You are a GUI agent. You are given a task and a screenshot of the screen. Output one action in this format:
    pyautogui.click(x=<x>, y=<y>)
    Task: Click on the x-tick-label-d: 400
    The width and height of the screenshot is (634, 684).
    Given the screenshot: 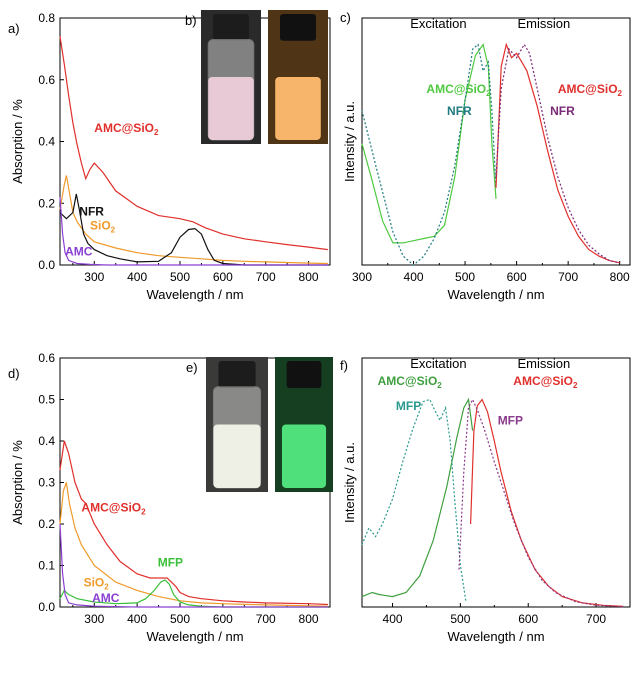 What is the action you would take?
    pyautogui.click(x=137, y=619)
    